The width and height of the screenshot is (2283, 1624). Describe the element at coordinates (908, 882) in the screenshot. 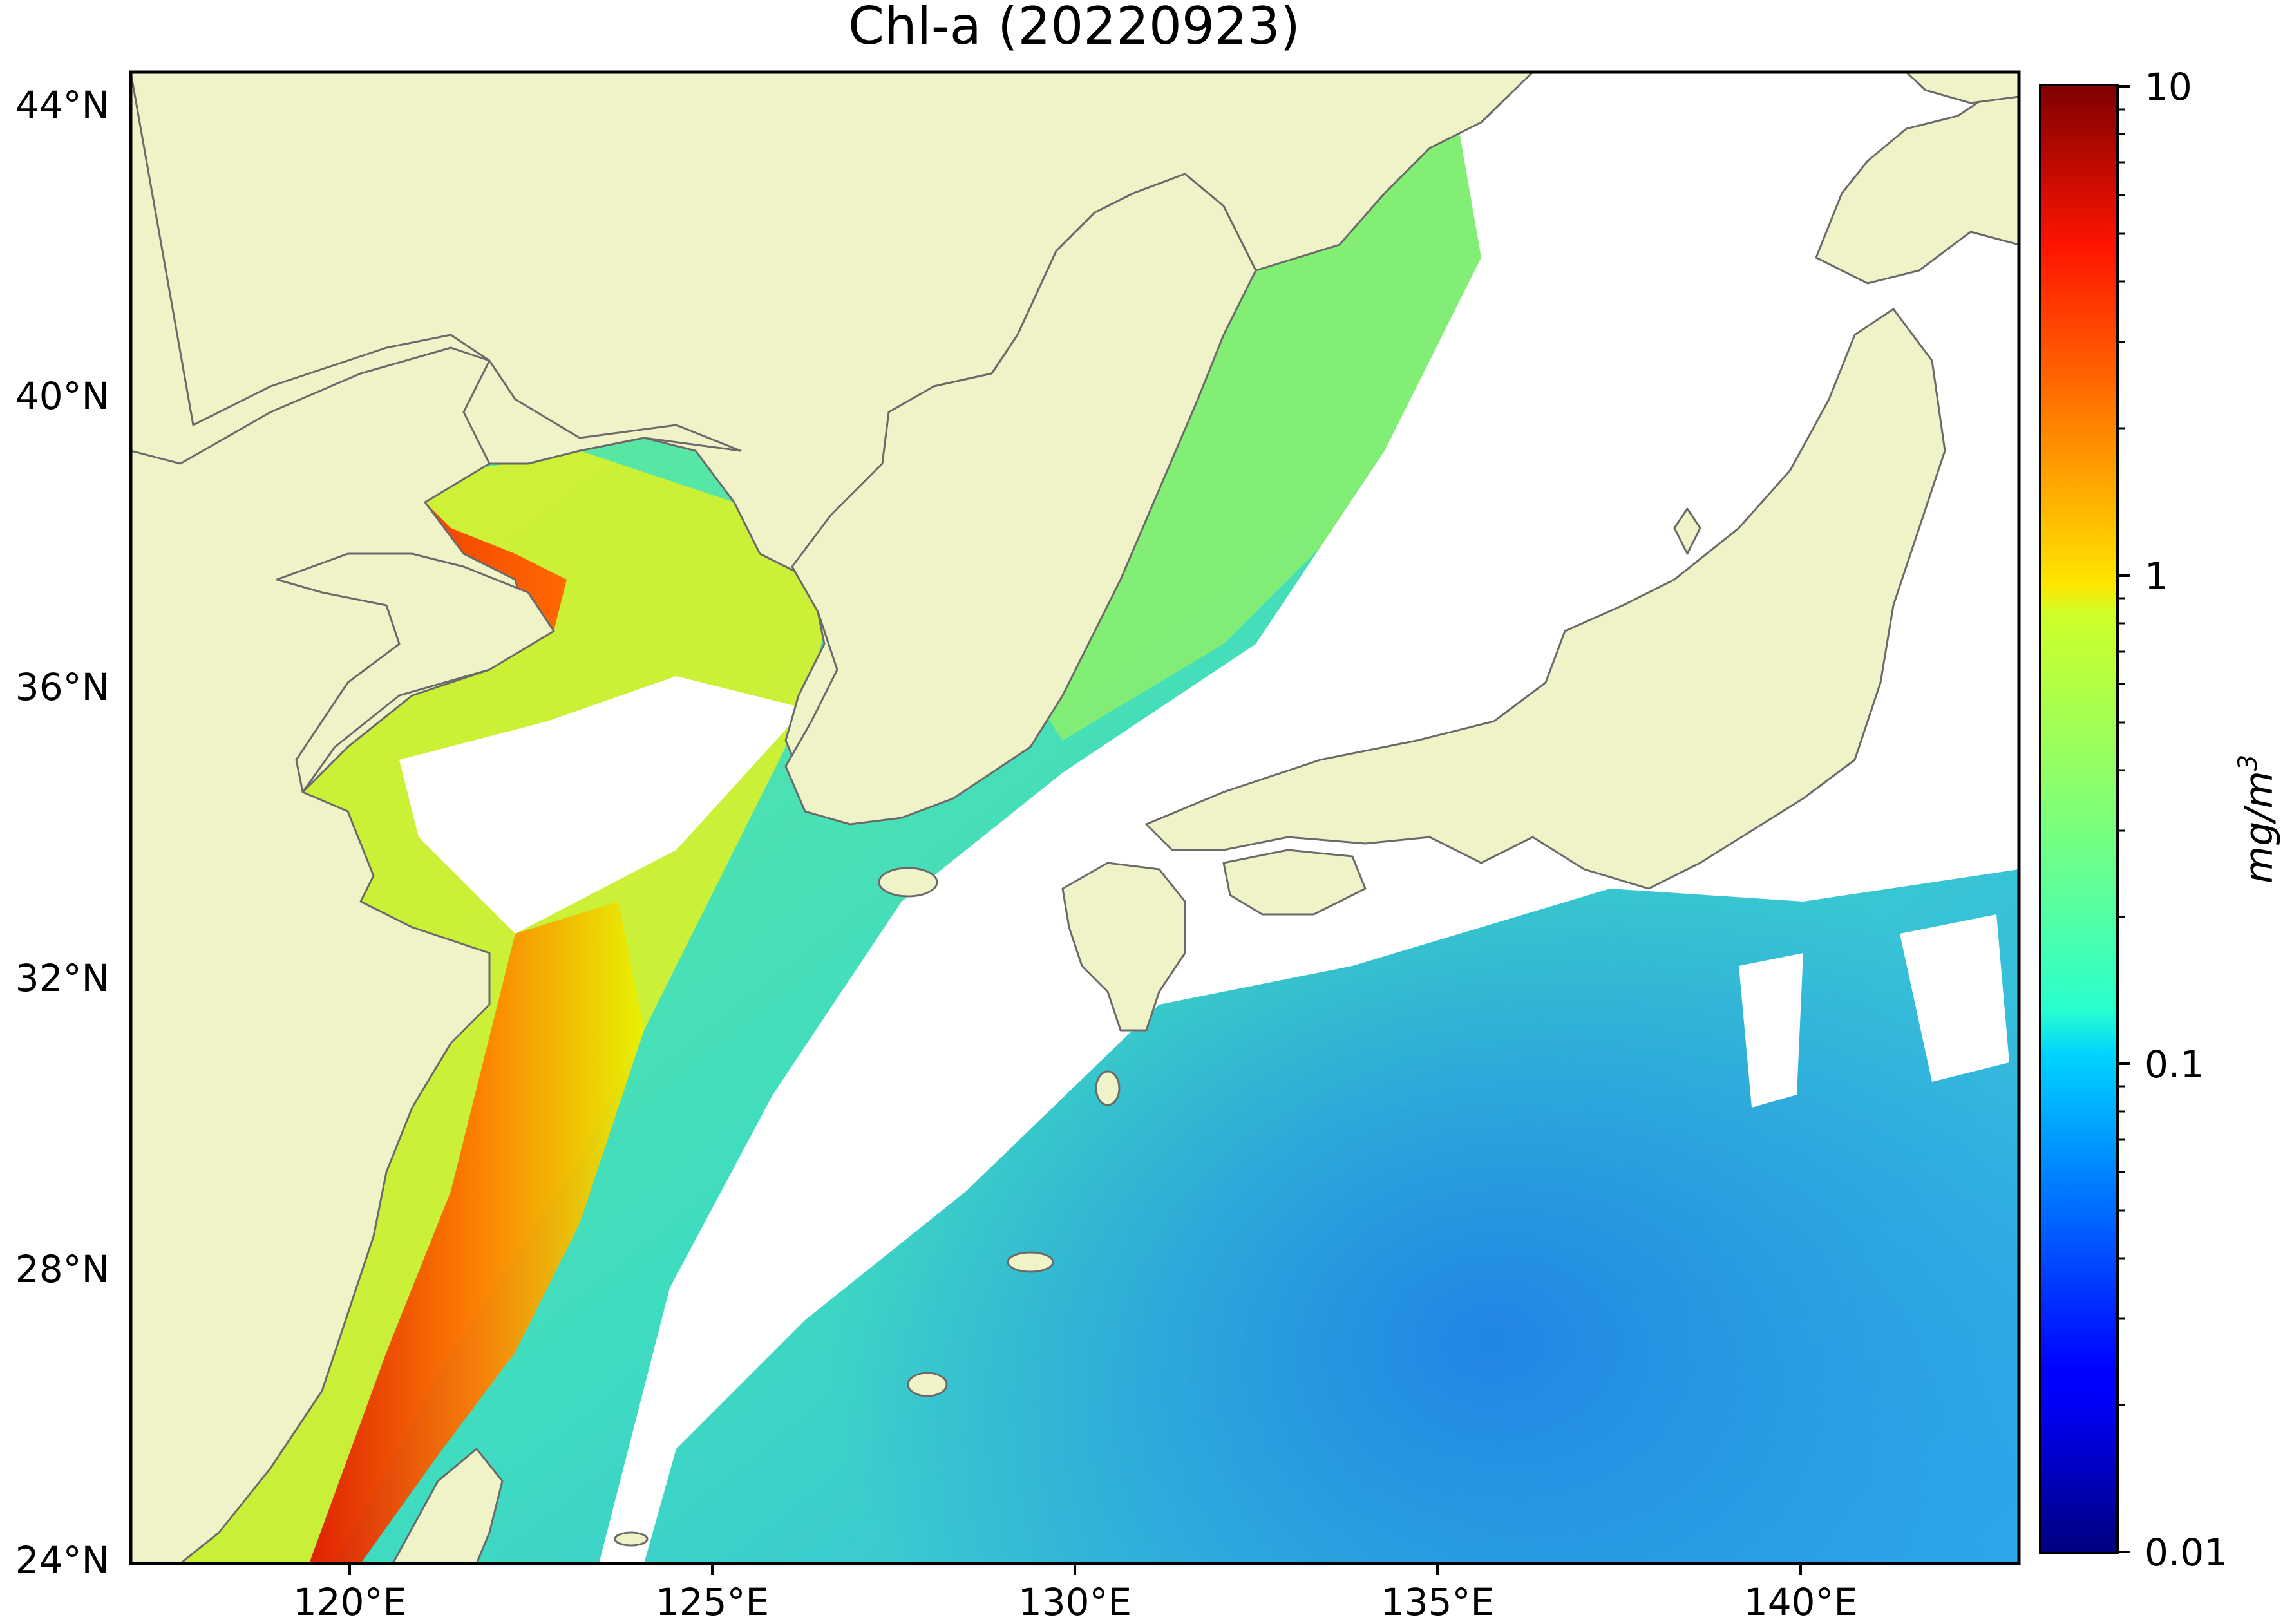

I see `land-jeju` at that location.